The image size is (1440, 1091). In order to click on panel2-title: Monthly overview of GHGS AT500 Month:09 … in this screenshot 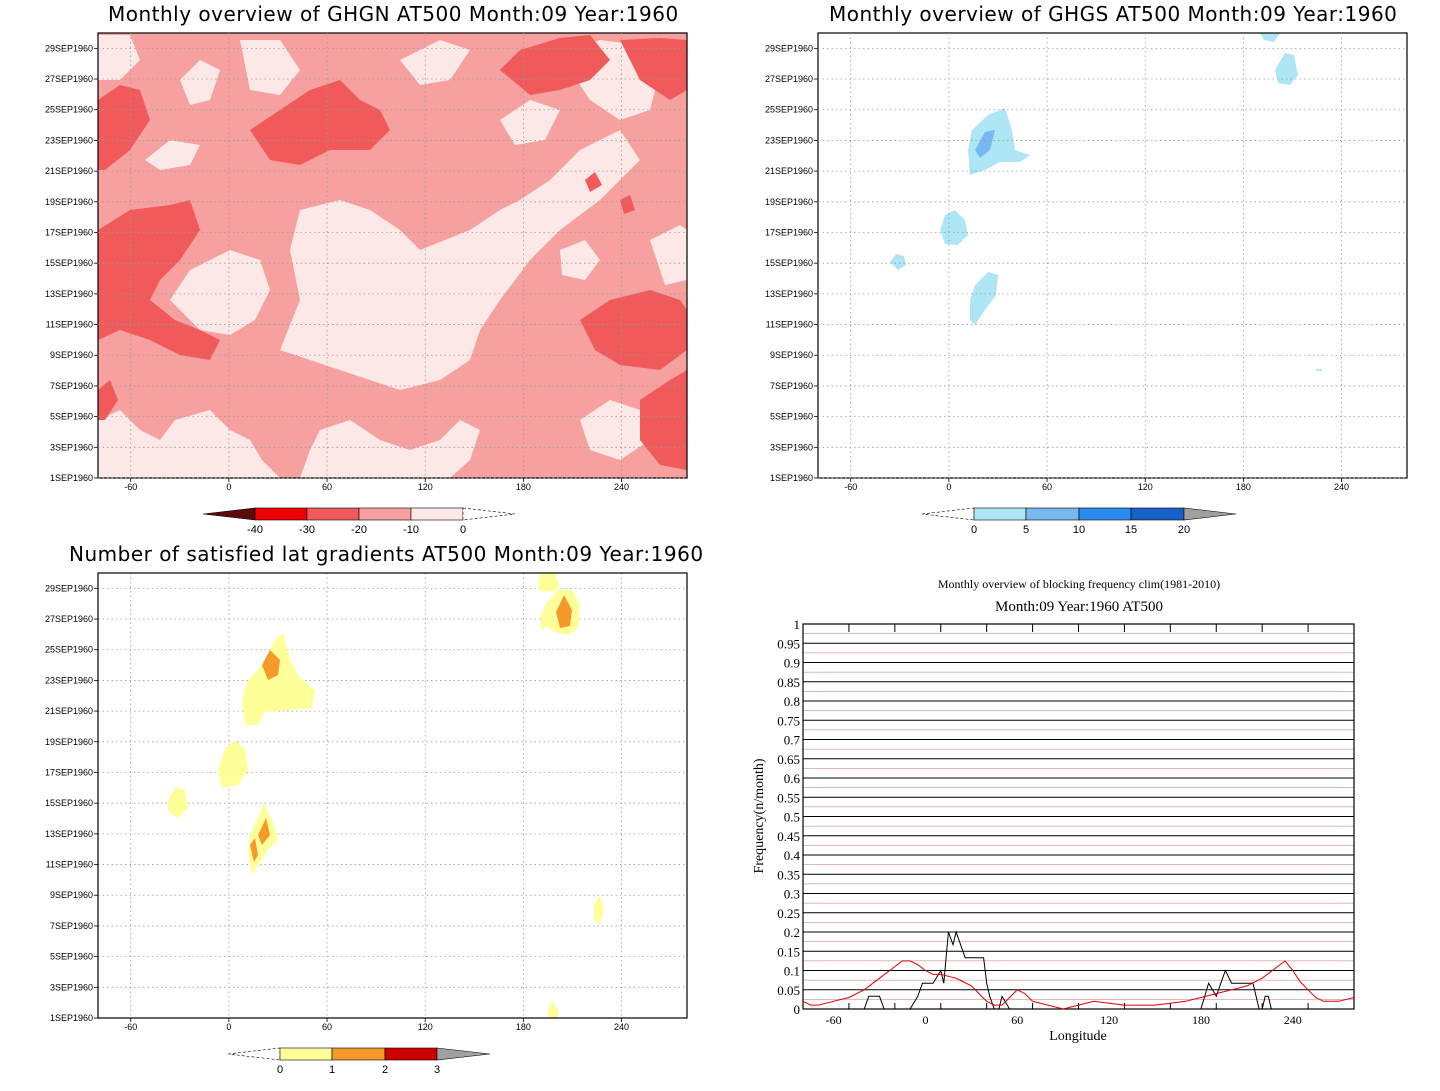, I will do `click(1113, 14)`.